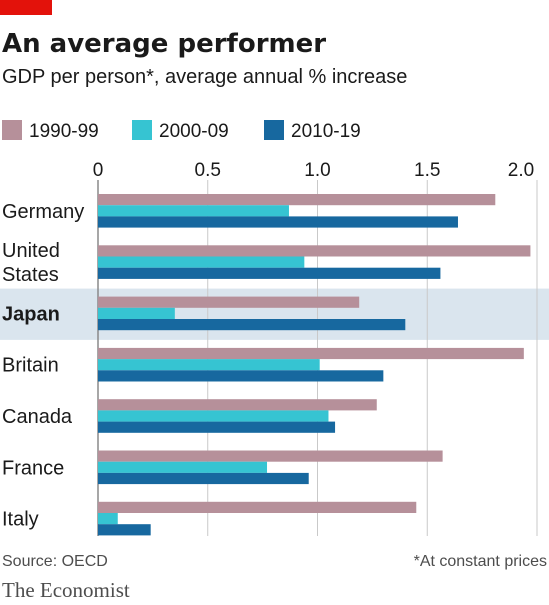 Image resolution: width=549 pixels, height=605 pixels. What do you see at coordinates (66, 590) in the screenshot?
I see `publisher-logo: The Economist` at bounding box center [66, 590].